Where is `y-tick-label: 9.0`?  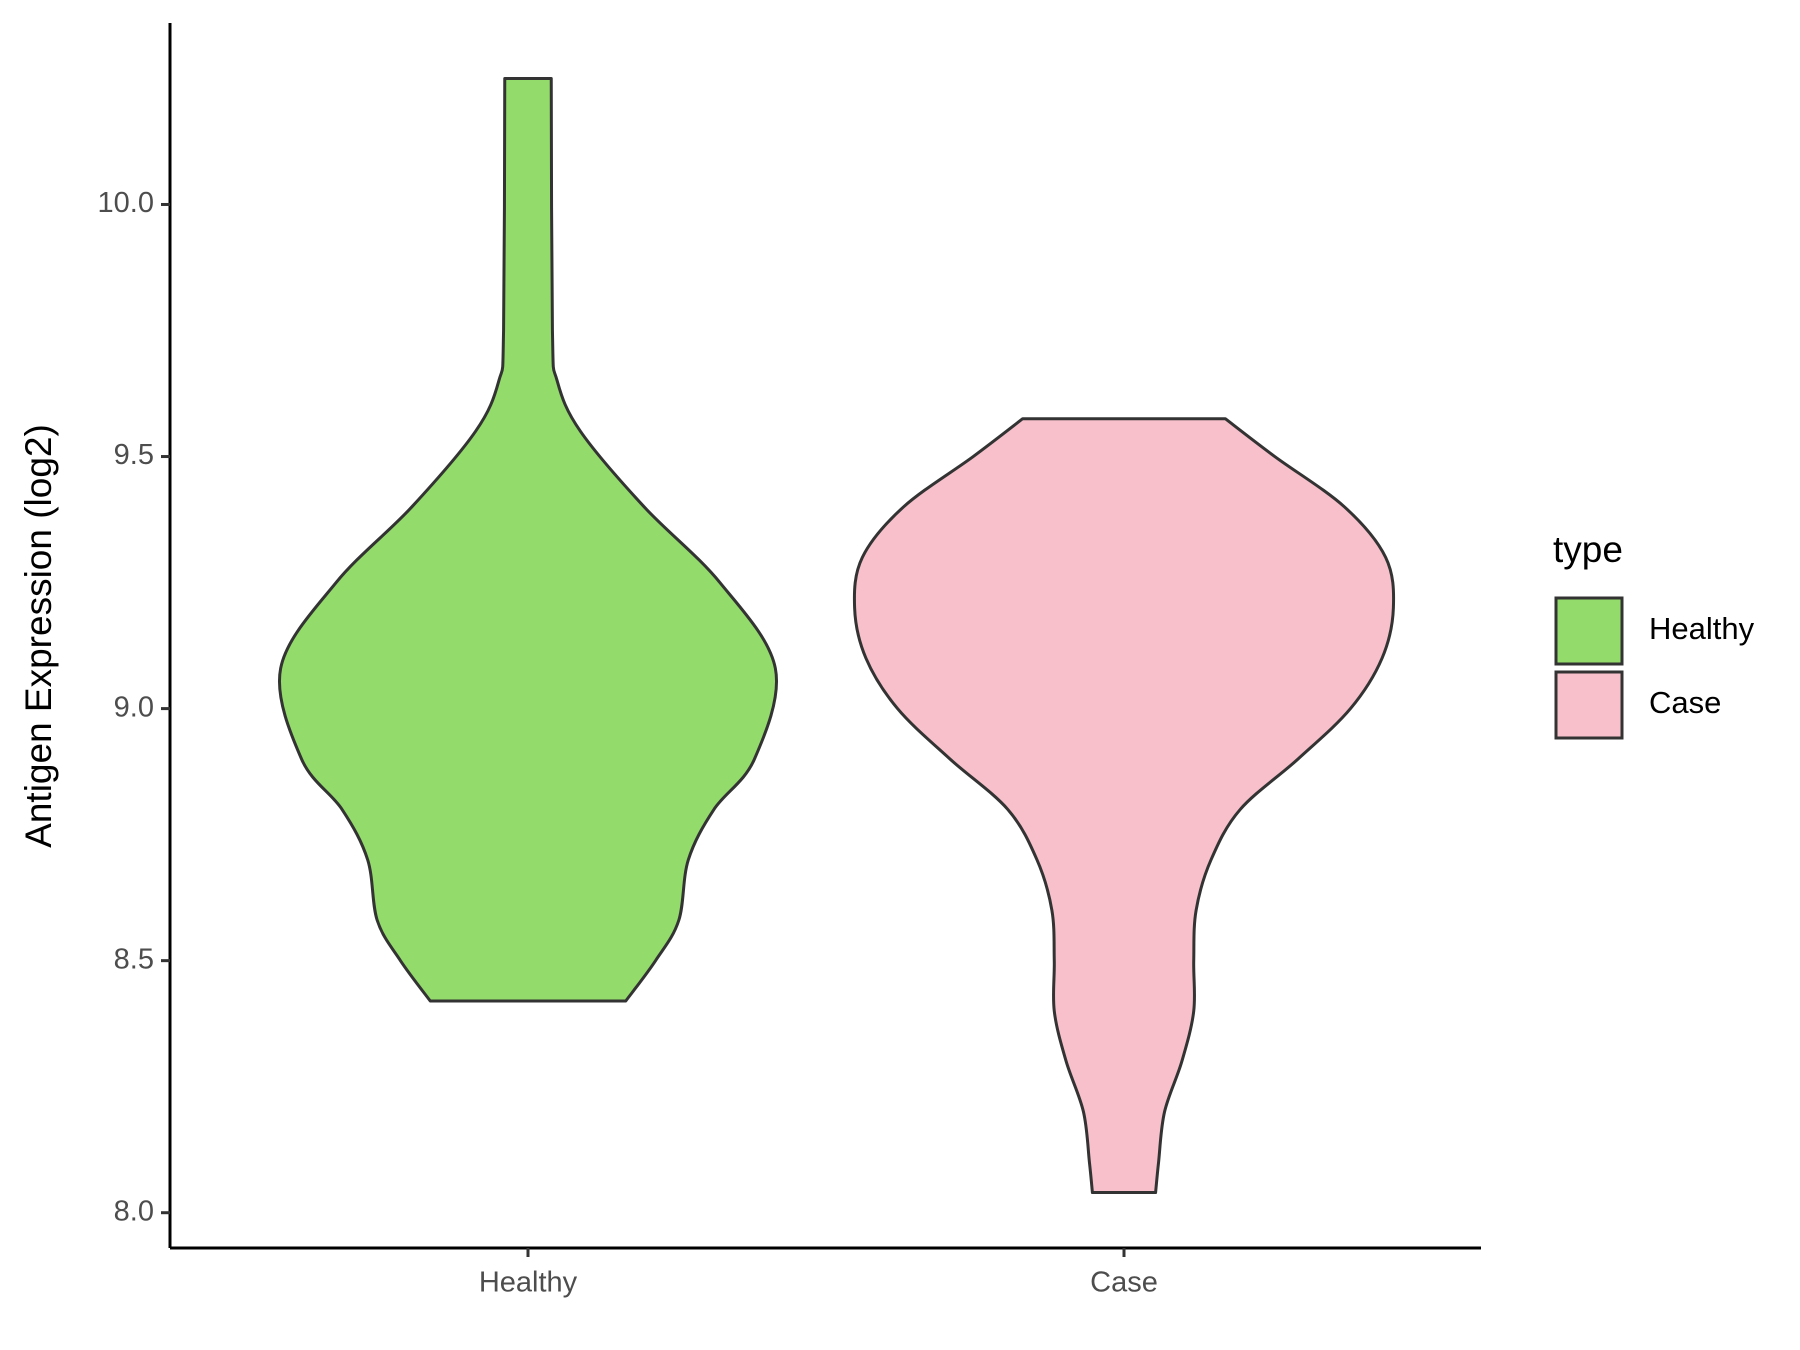 y-tick-label: 9.0 is located at coordinates (134, 707).